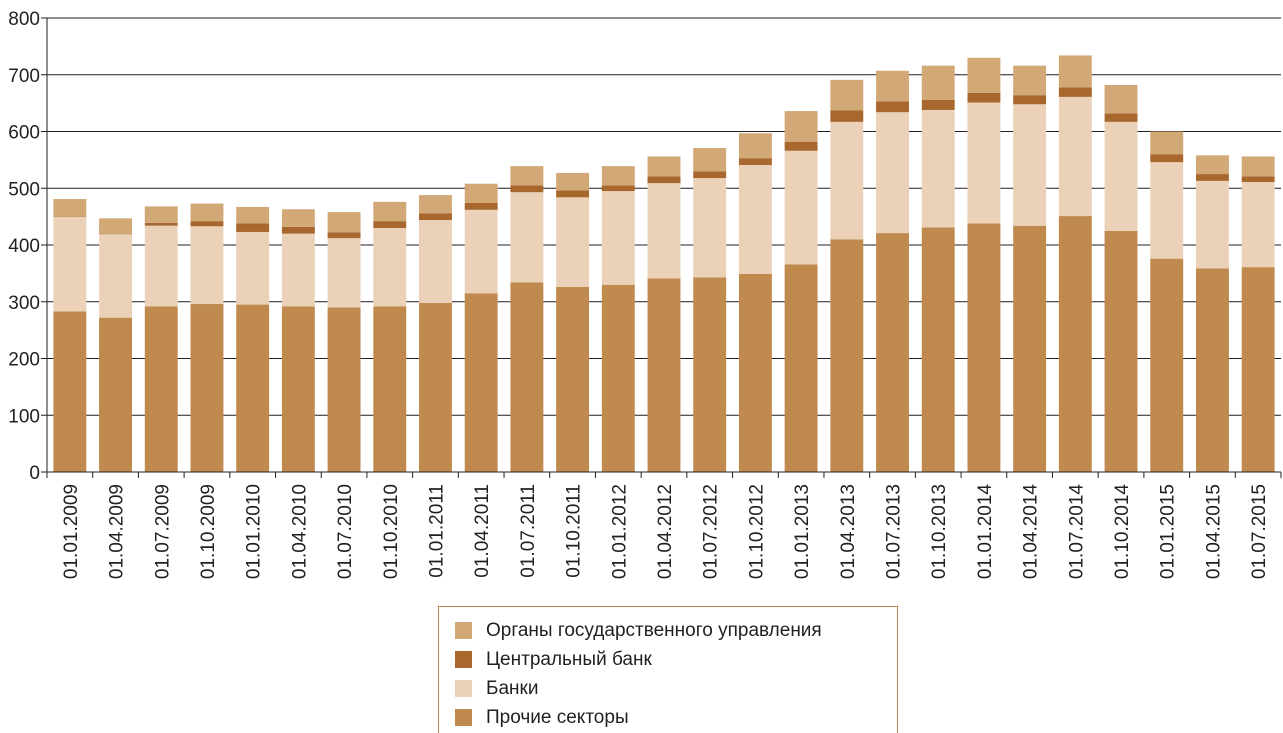 The image size is (1283, 733). What do you see at coordinates (756, 531) in the screenshot?
I see `x-tick-label: 01.10.2012` at bounding box center [756, 531].